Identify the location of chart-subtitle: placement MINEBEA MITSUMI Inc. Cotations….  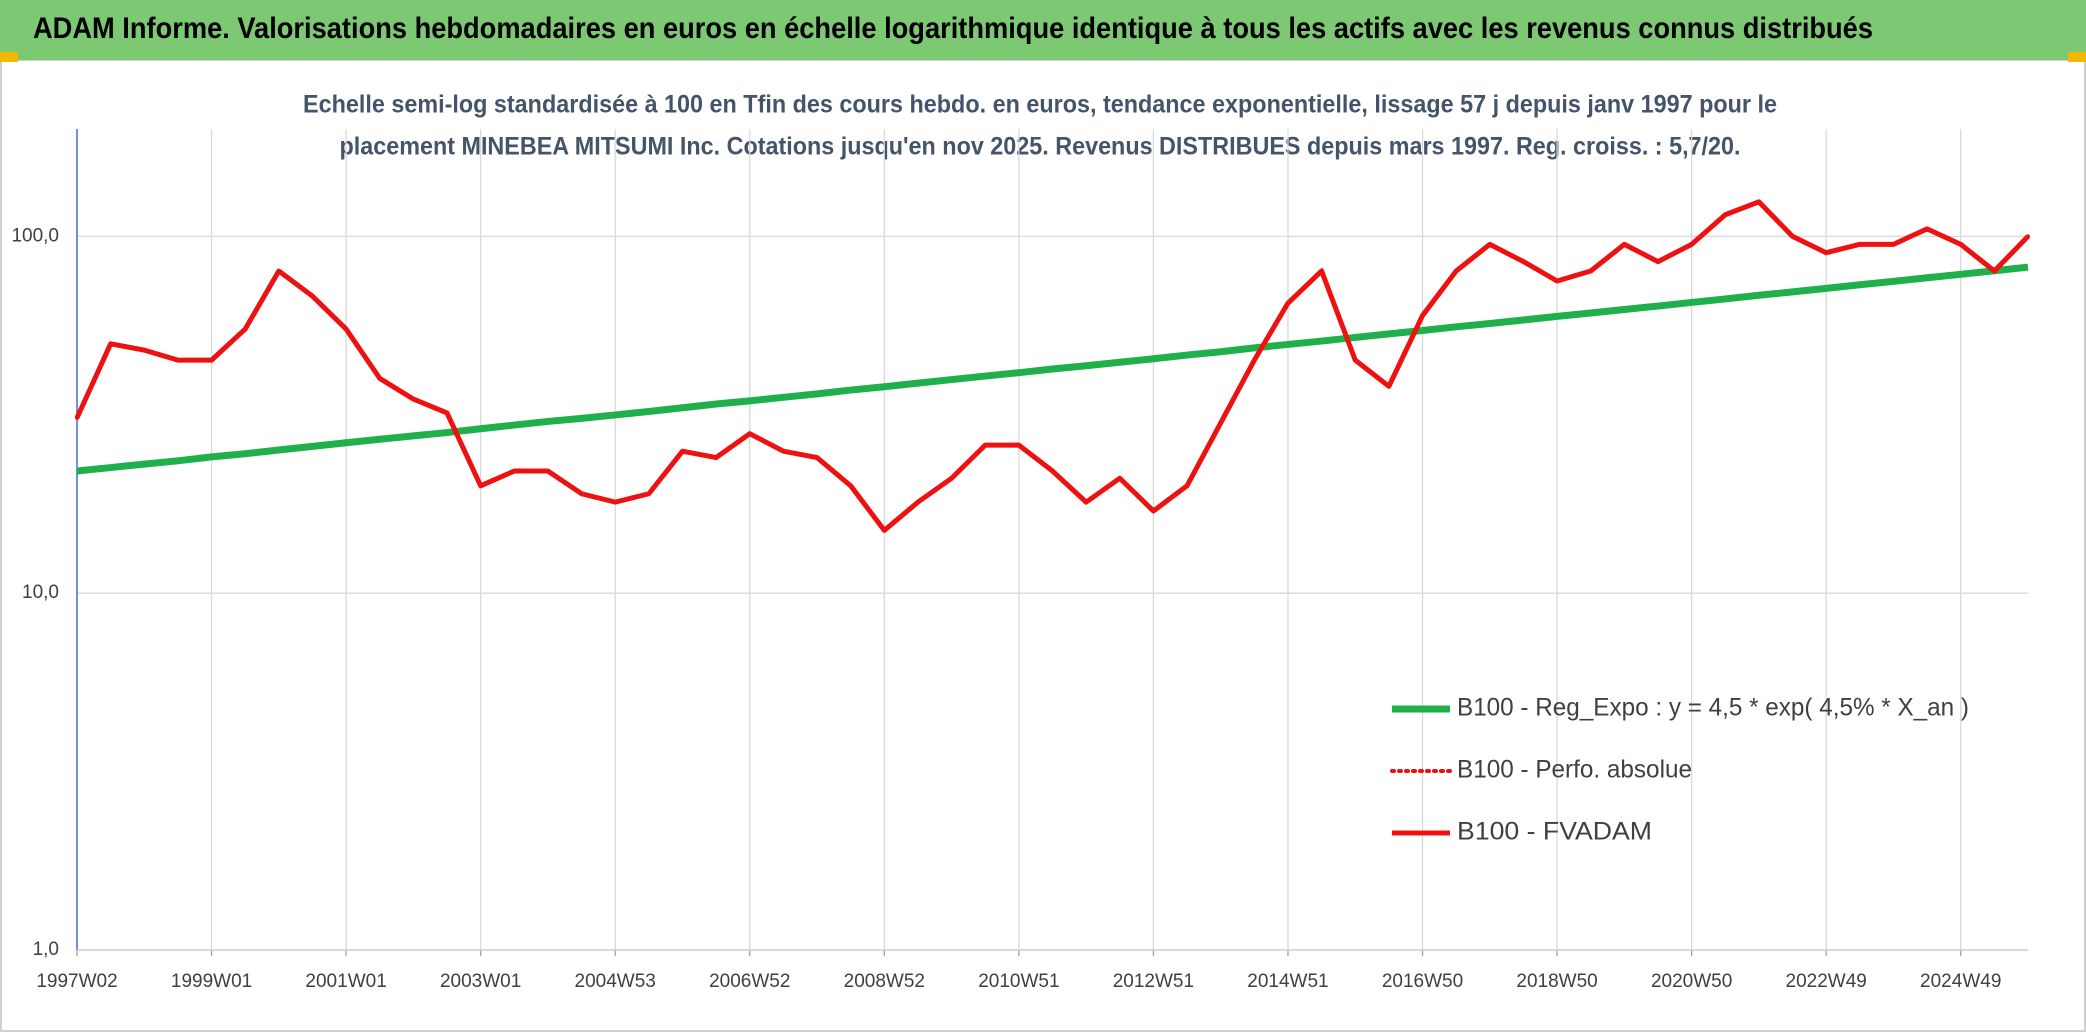
(1040, 147).